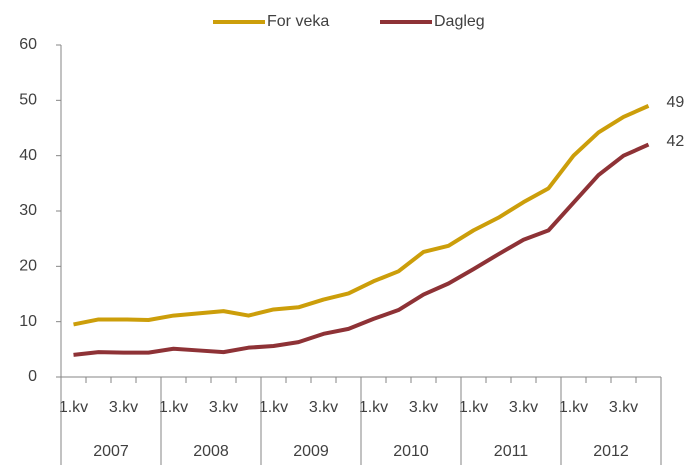  Describe the element at coordinates (28, 100) in the screenshot. I see `y-tick-label: 50` at that location.